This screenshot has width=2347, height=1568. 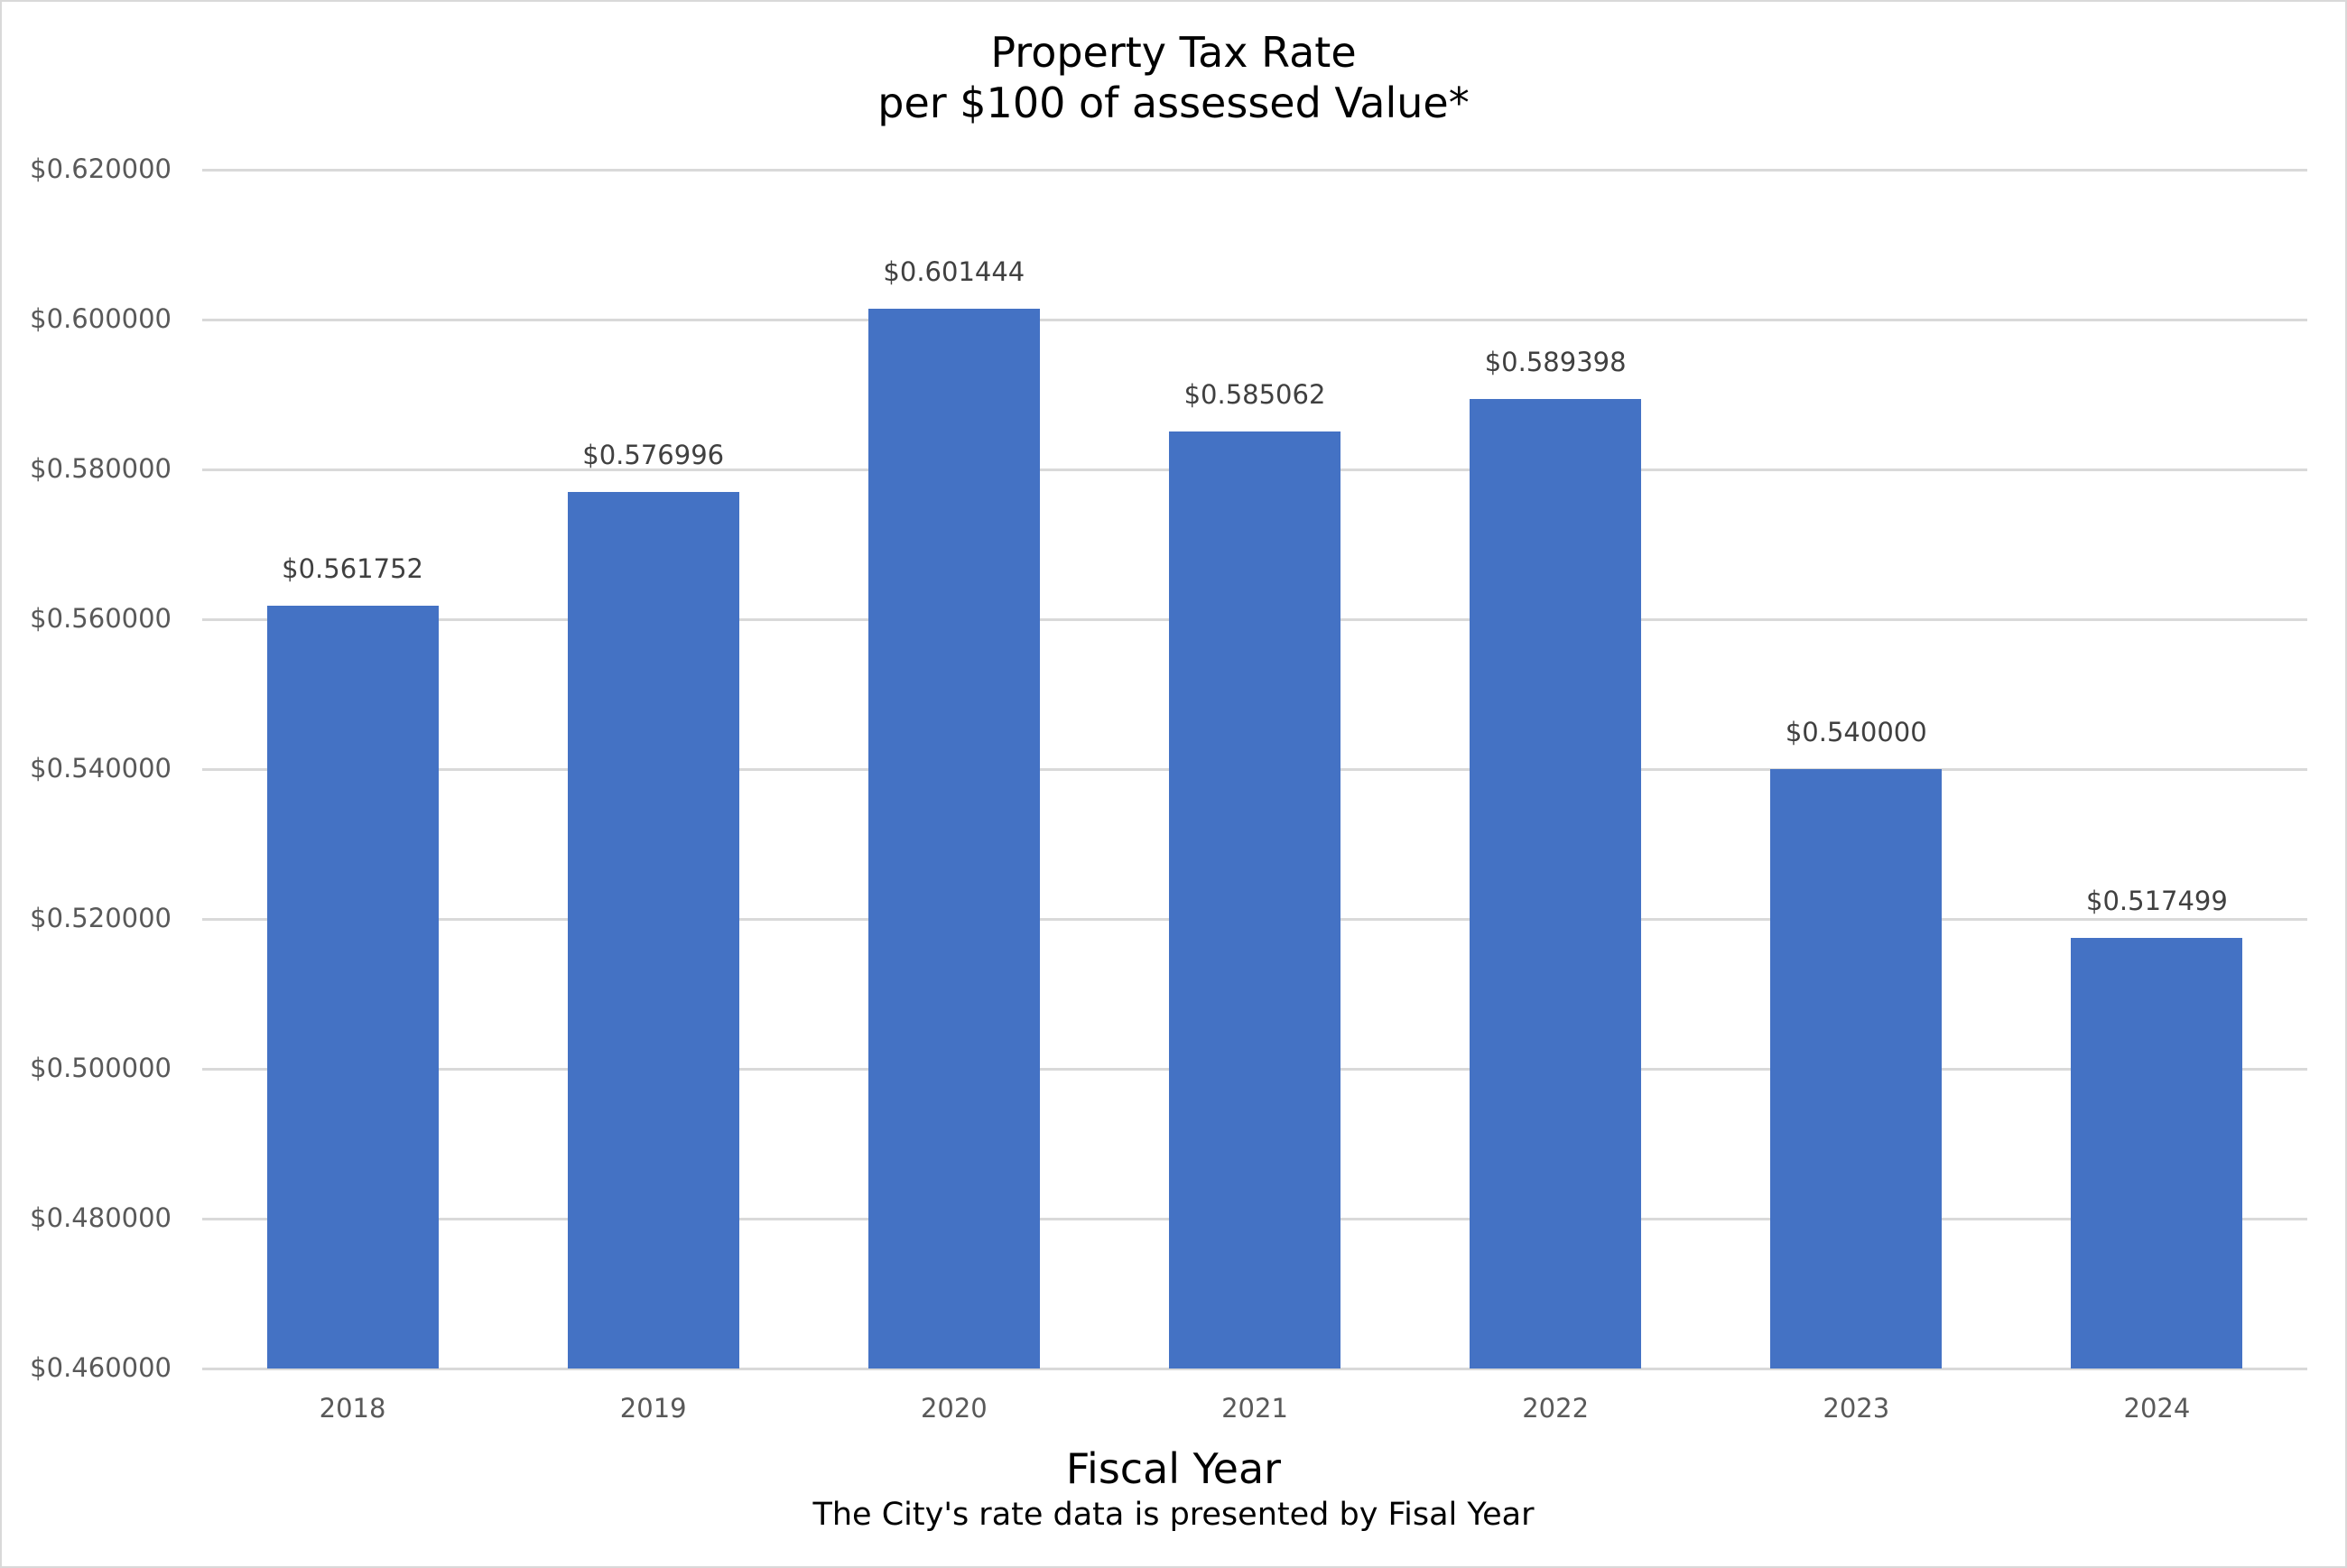 I want to click on y-tick-label: $0.560000, so click(x=101, y=618).